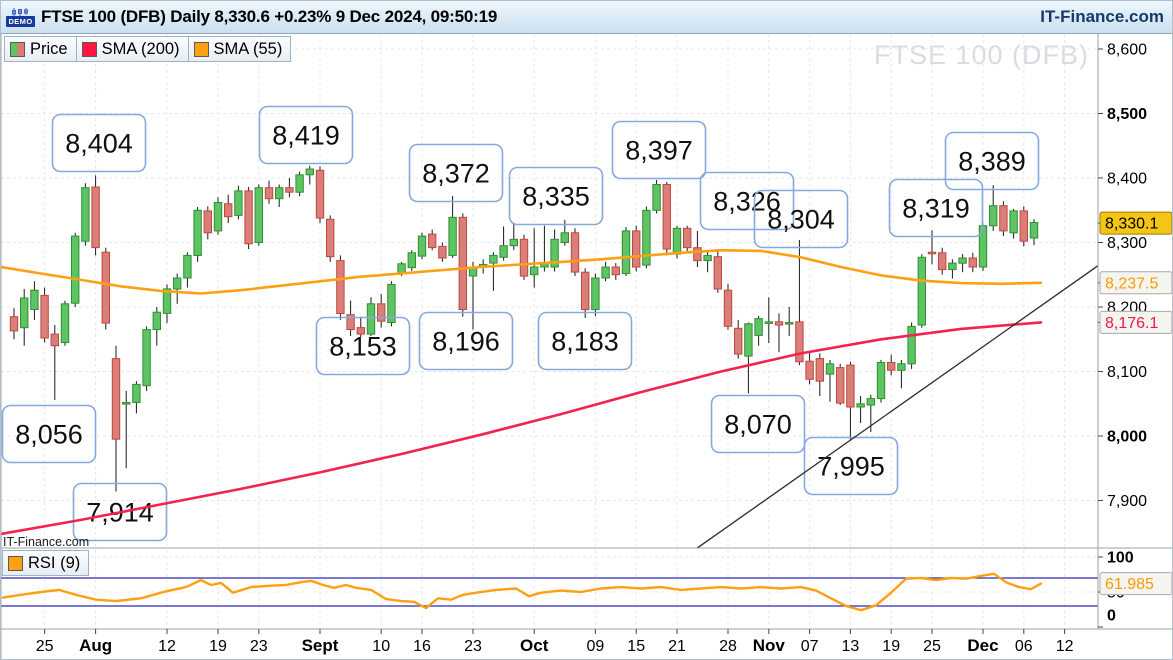 The height and width of the screenshot is (660, 1173). Describe the element at coordinates (981, 55) in the screenshot. I see `chart-watermark: FTSE 100 (DFB)` at that location.